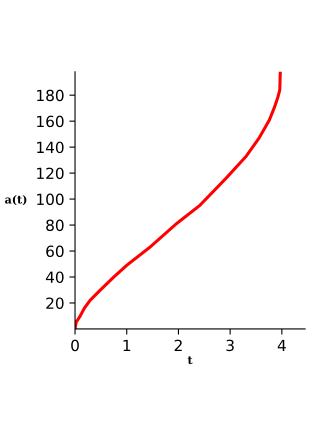 The image size is (332, 430). I want to click on y-tick-label: 140, so click(50, 148).